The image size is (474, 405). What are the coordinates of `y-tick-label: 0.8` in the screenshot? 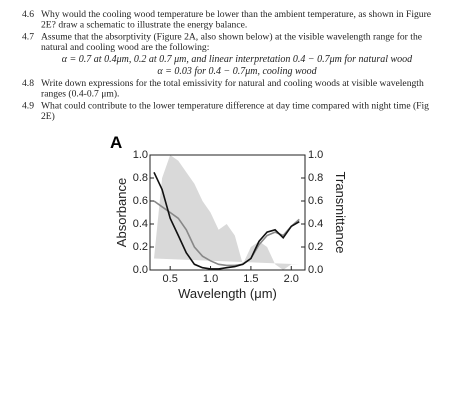 It's located at (140, 178).